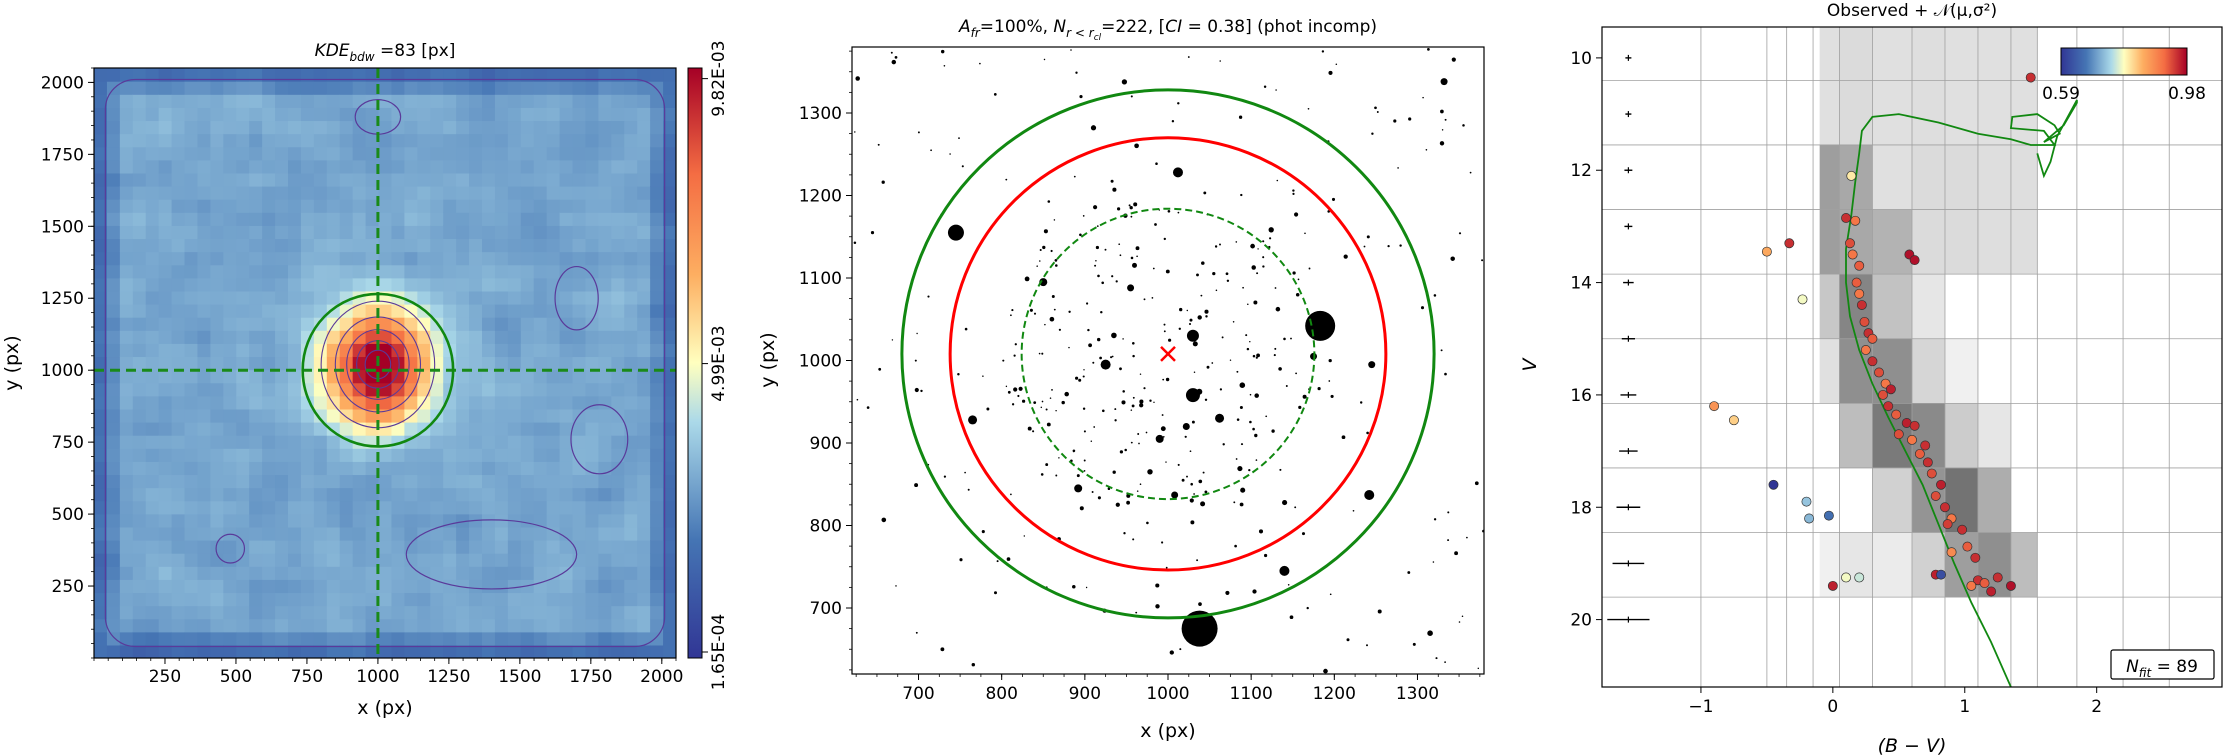 The image size is (2226, 755). What do you see at coordinates (1581, 284) in the screenshot?
I see `cmd-ytick-label: 14` at bounding box center [1581, 284].